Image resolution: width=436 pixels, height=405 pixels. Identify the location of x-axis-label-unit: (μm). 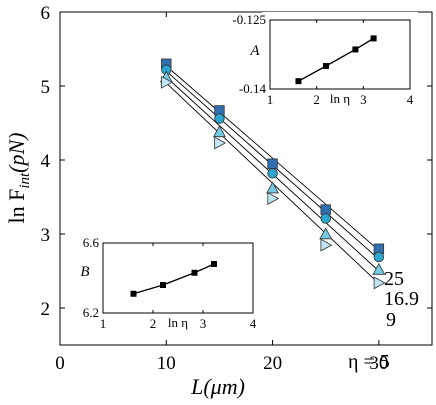
(224, 386).